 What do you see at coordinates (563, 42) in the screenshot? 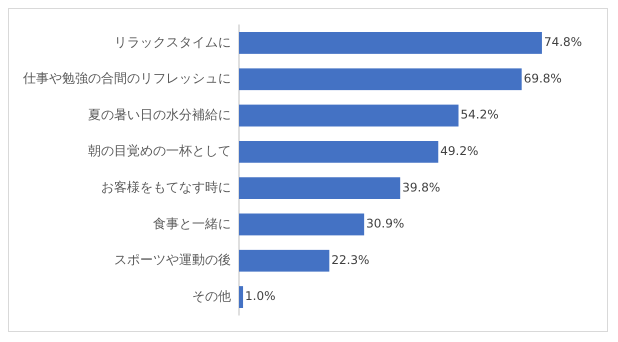
I see `data-label: 74.8%` at bounding box center [563, 42].